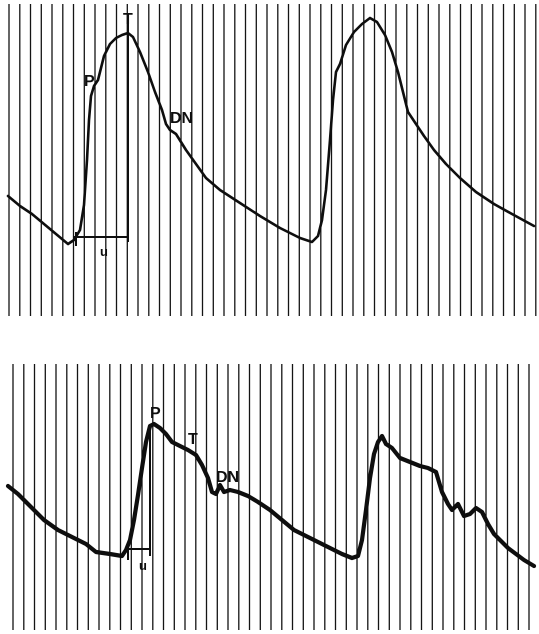 The height and width of the screenshot is (634, 539). Describe the element at coordinates (143, 565) in the screenshot. I see `bottom-label-u: u` at that location.